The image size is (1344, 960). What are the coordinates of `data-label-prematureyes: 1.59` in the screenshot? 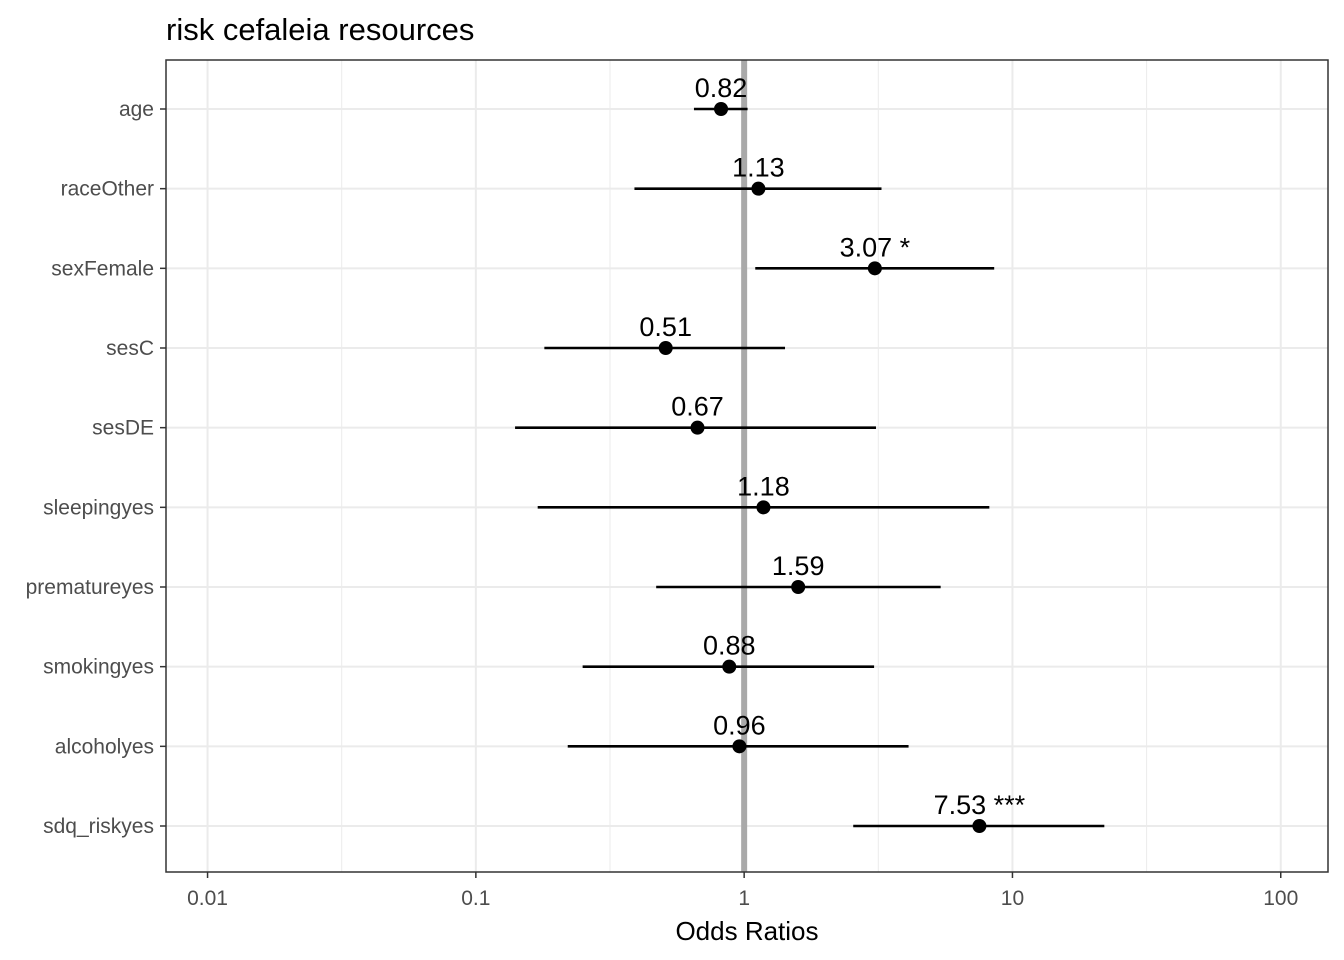 It's located at (798, 566).